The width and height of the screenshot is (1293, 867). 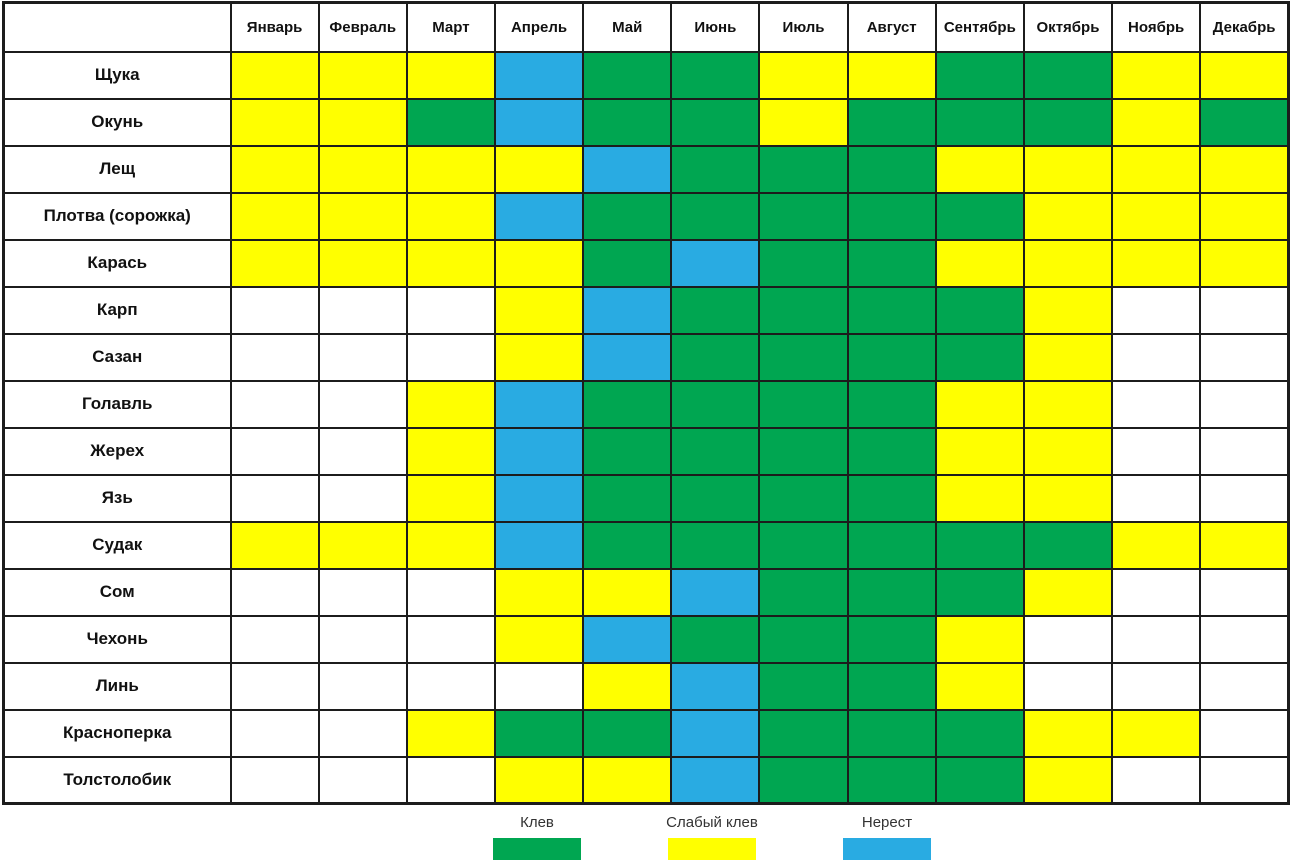 What do you see at coordinates (117, 404) in the screenshot?
I see `fish-name-label: Голавль` at bounding box center [117, 404].